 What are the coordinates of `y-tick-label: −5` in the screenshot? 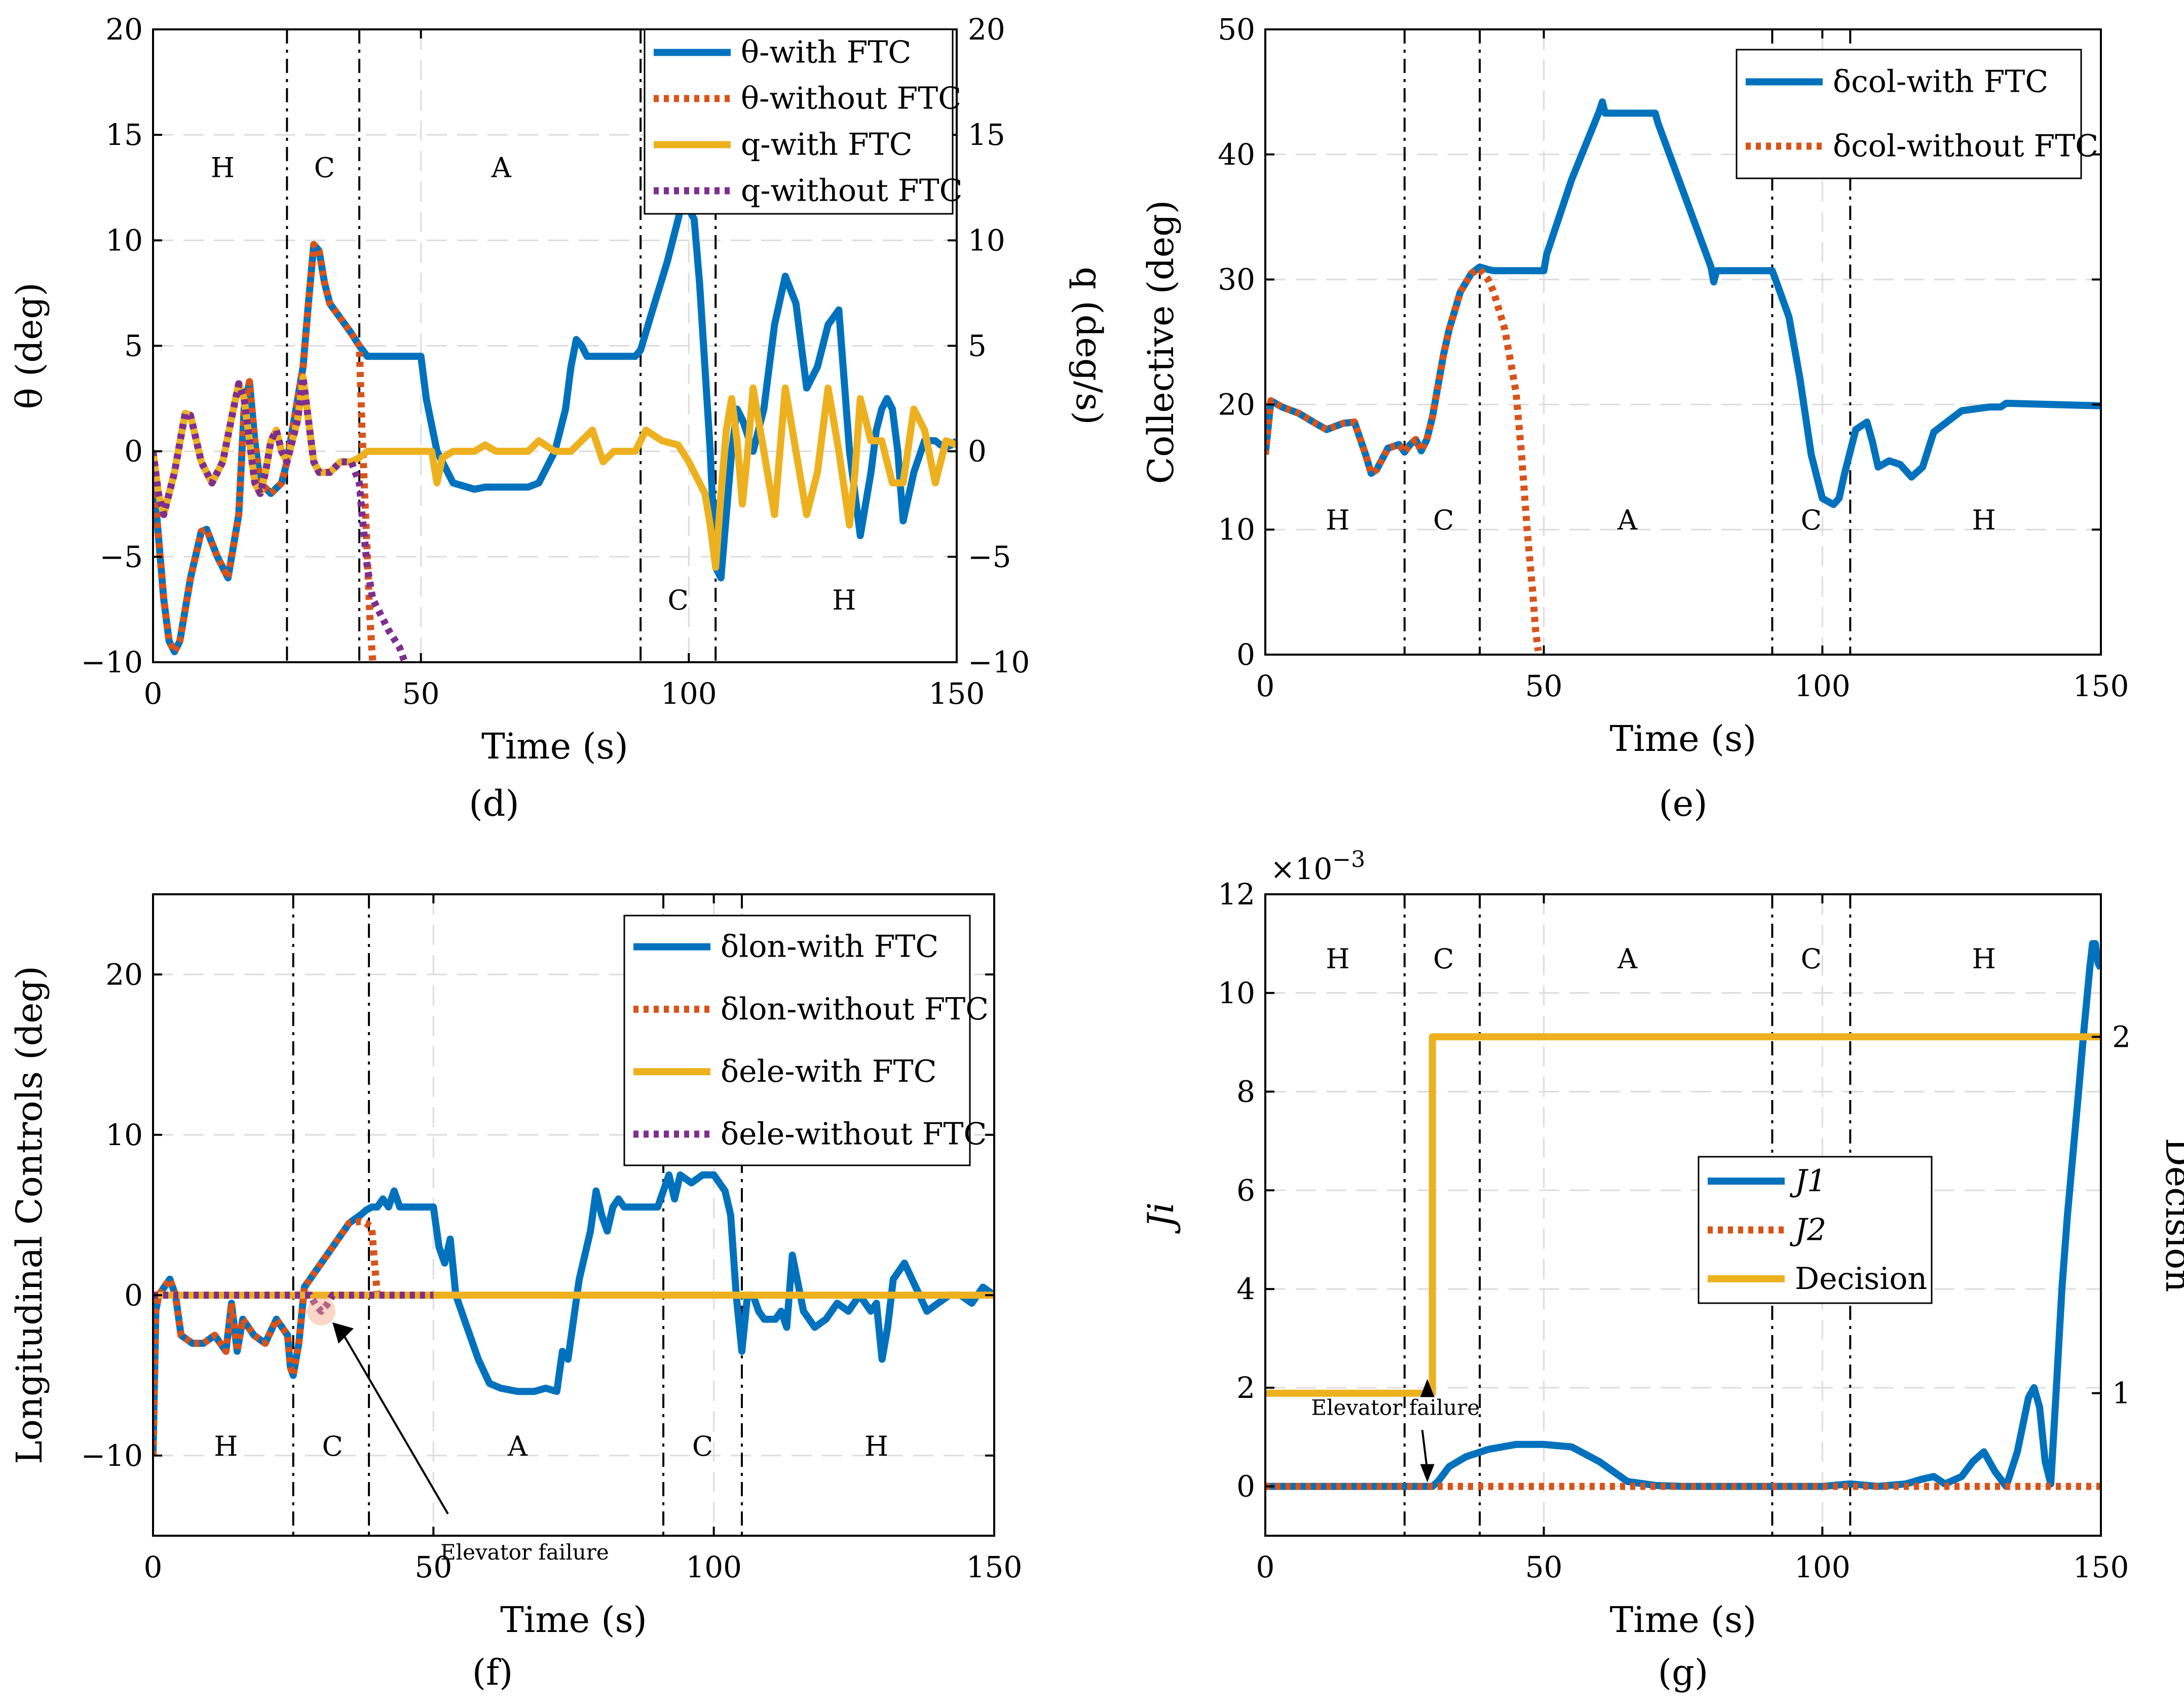 It's located at (121, 557).